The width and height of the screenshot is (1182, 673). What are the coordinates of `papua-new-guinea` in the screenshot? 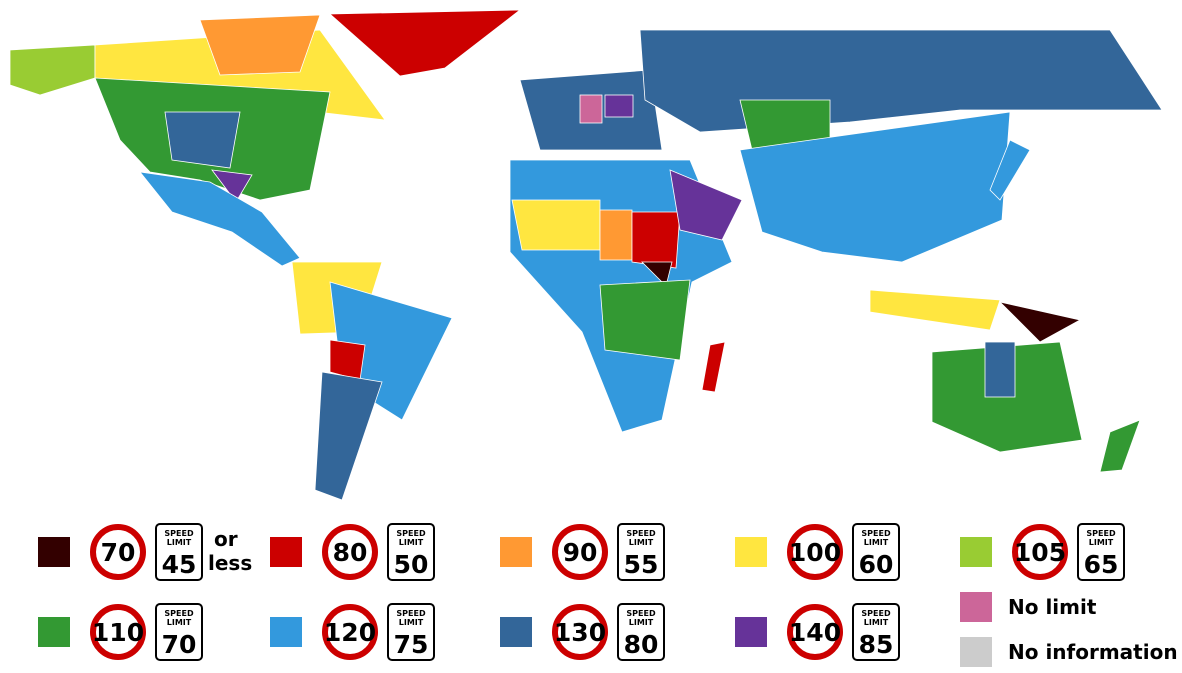 It's located at (1040, 322).